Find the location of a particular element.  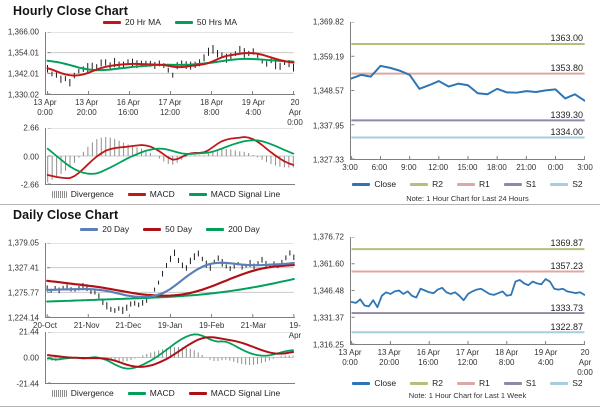

hourly-price-chart is located at coordinates (170, 63).